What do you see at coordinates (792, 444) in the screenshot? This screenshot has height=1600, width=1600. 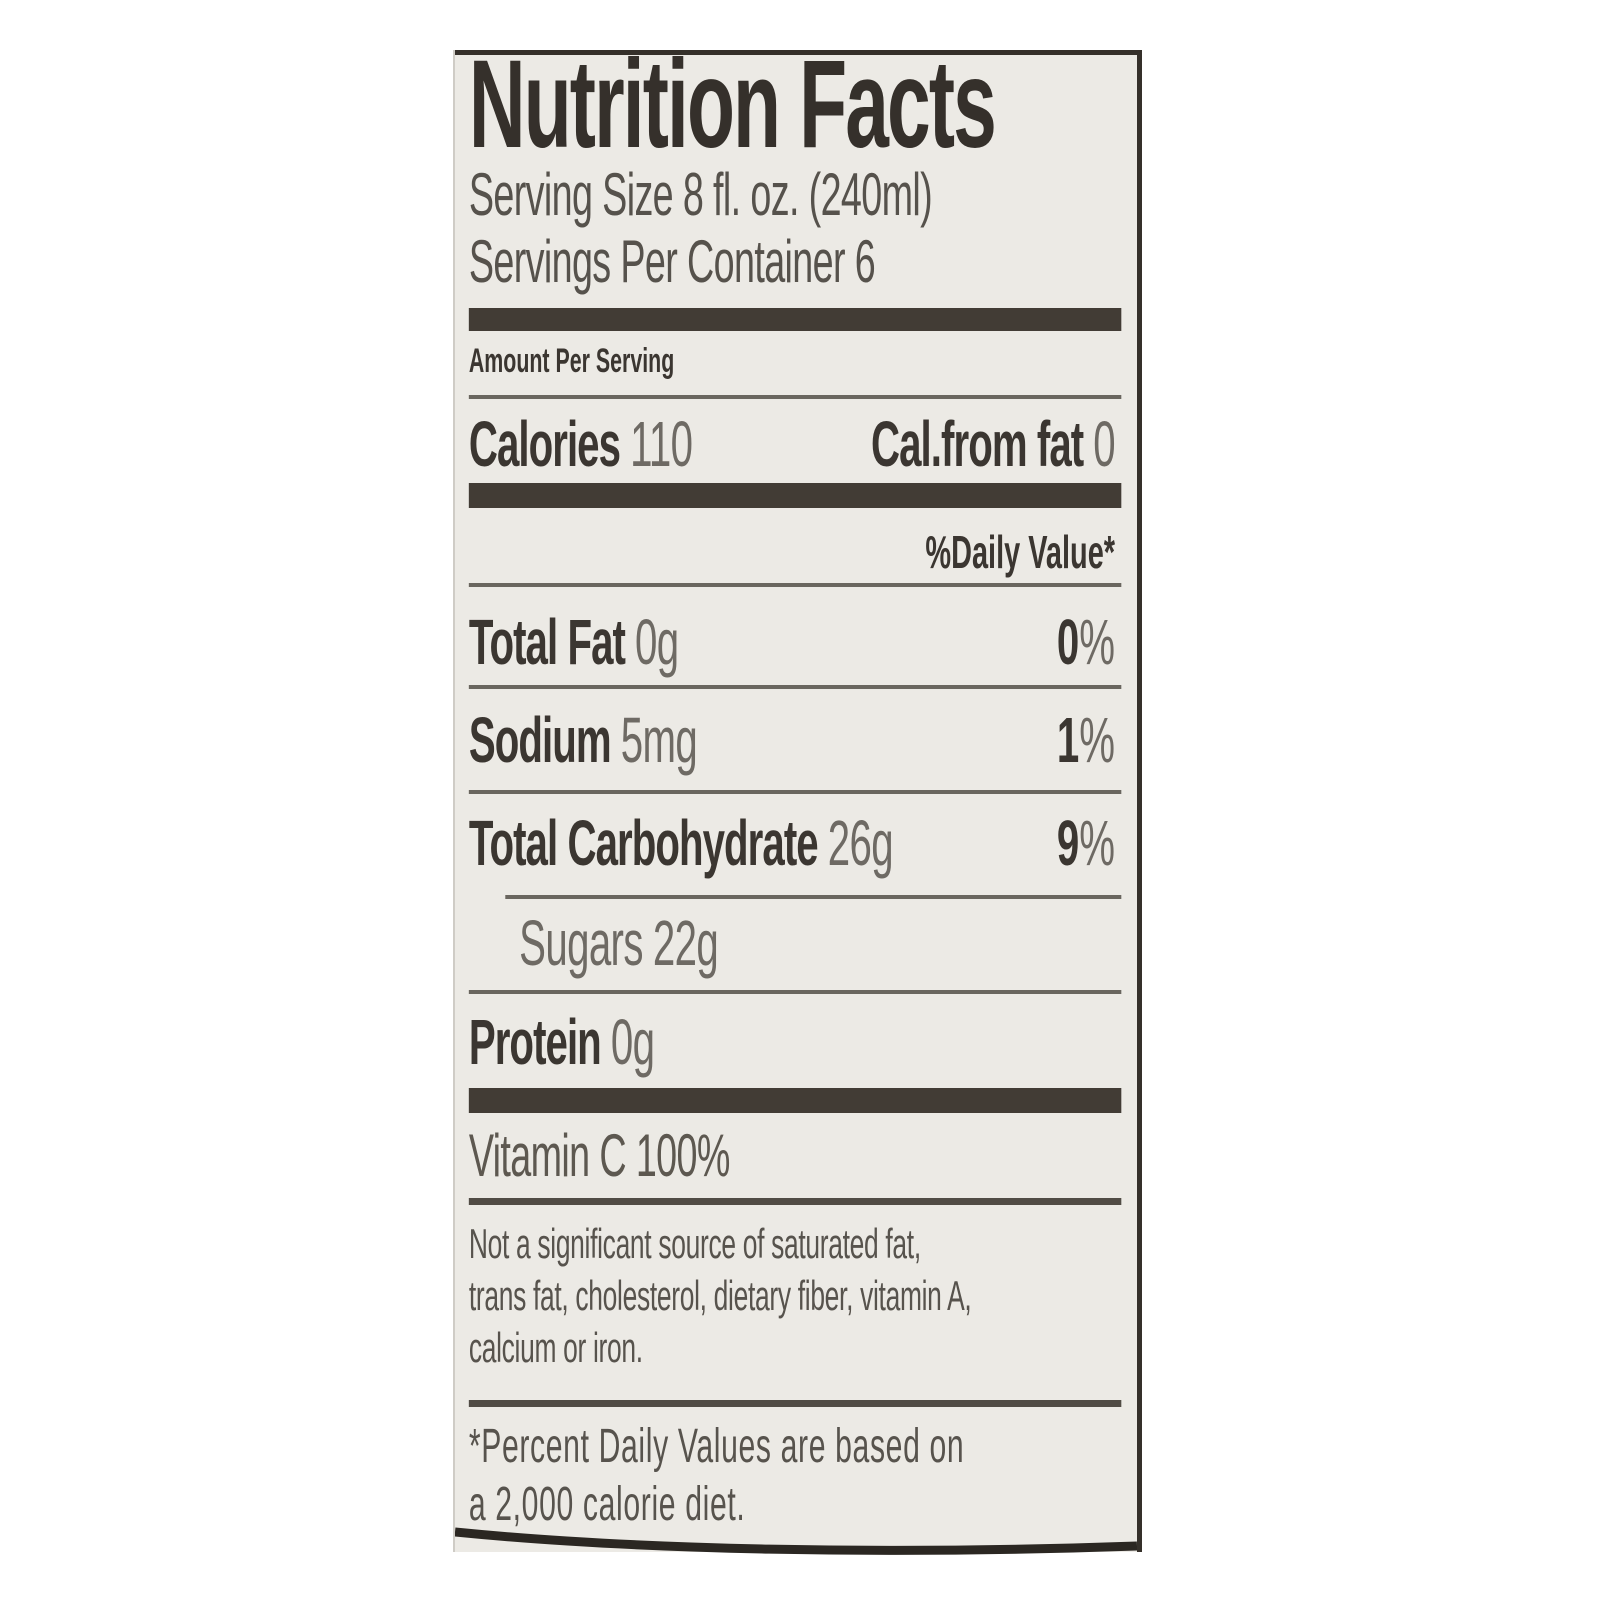 I see `calories-row: Calories 110 Cal.from fat 0` at bounding box center [792, 444].